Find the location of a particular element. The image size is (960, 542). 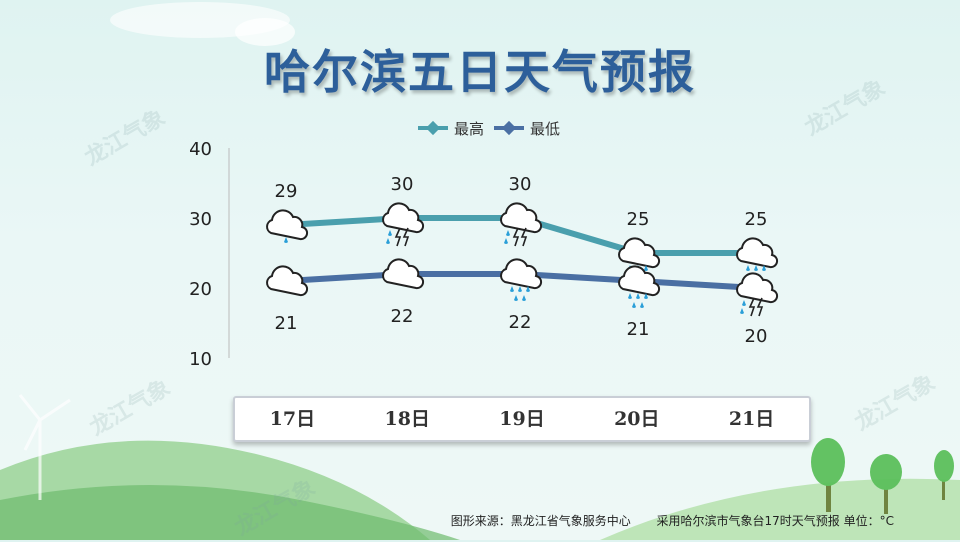

y-axis-ticks: 10 20 30 40 is located at coordinates (200, 254).